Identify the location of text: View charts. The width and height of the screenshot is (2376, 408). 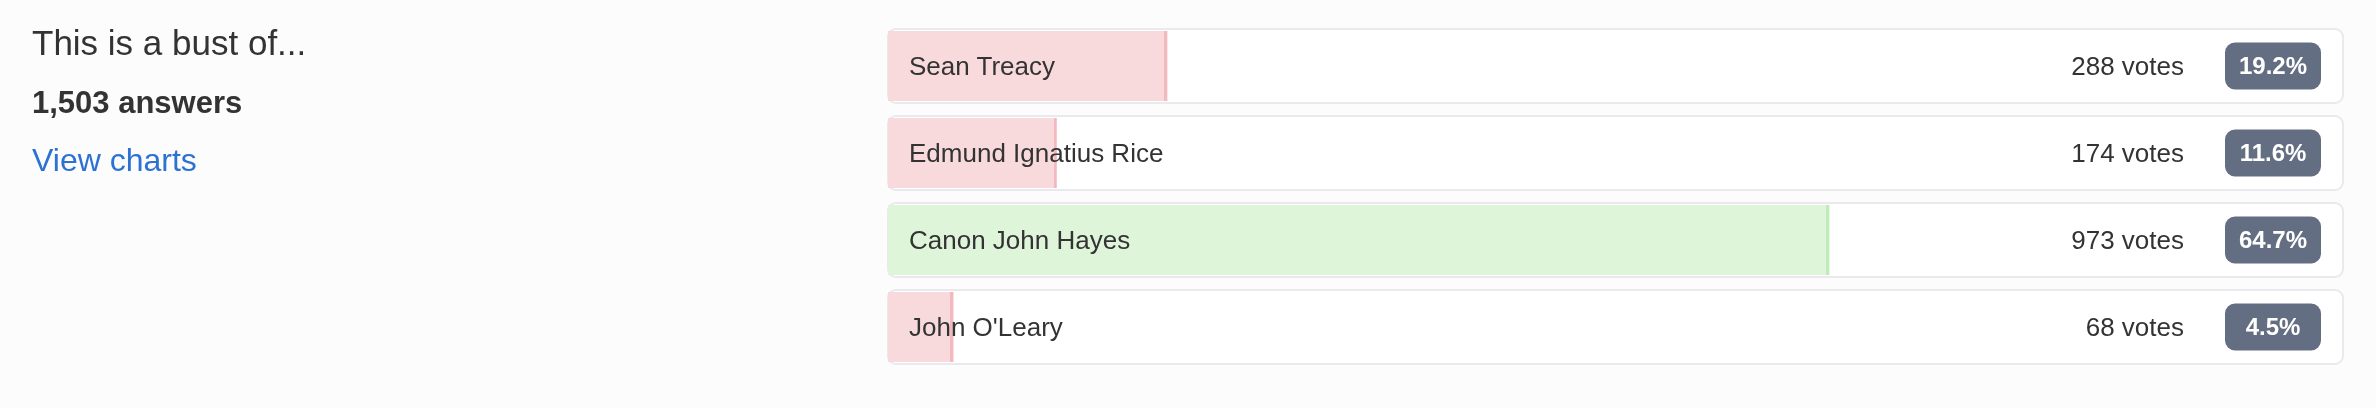
(114, 160).